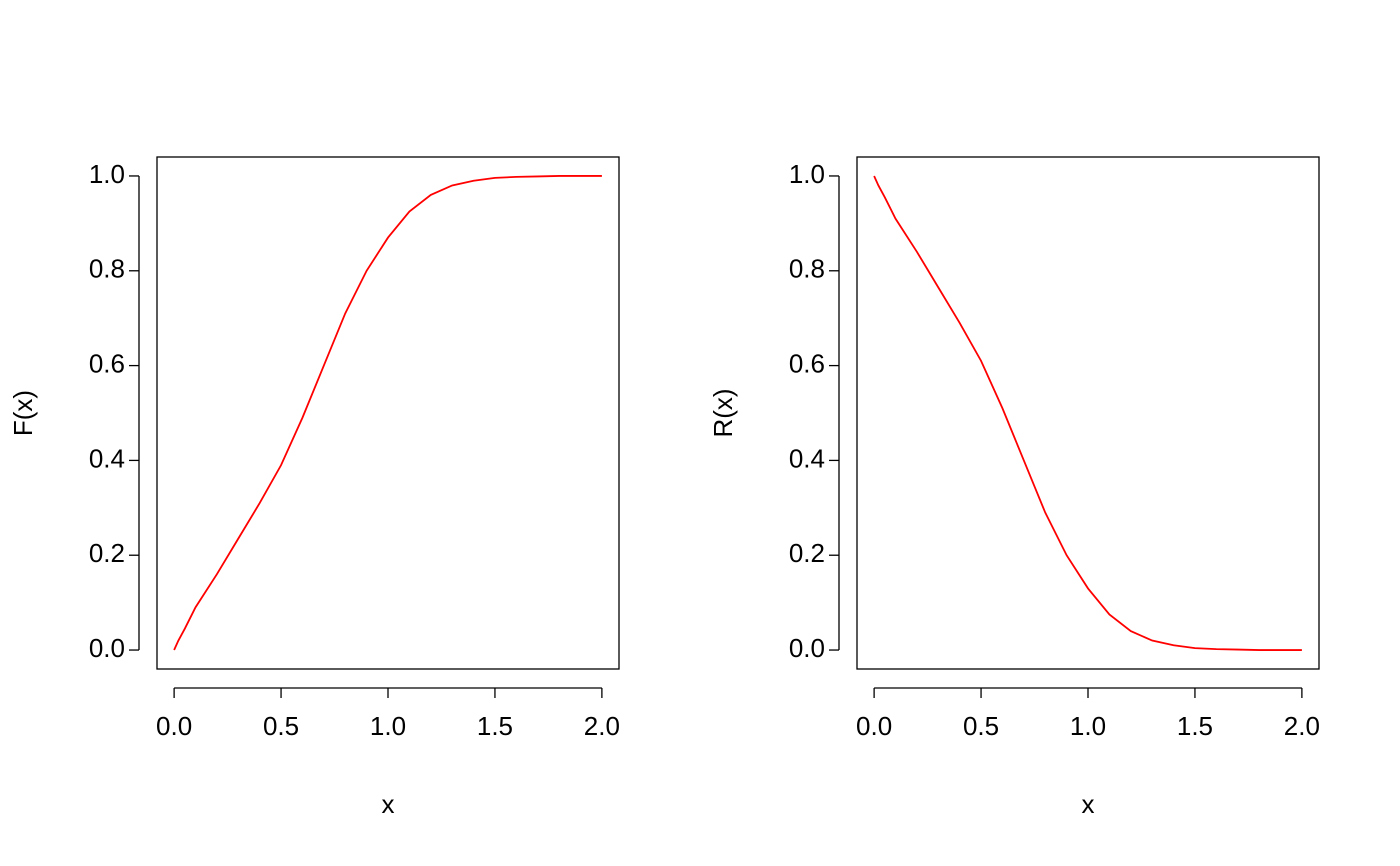 This screenshot has width=1400, height=866. I want to click on y-axis-label: F(x), so click(23, 413).